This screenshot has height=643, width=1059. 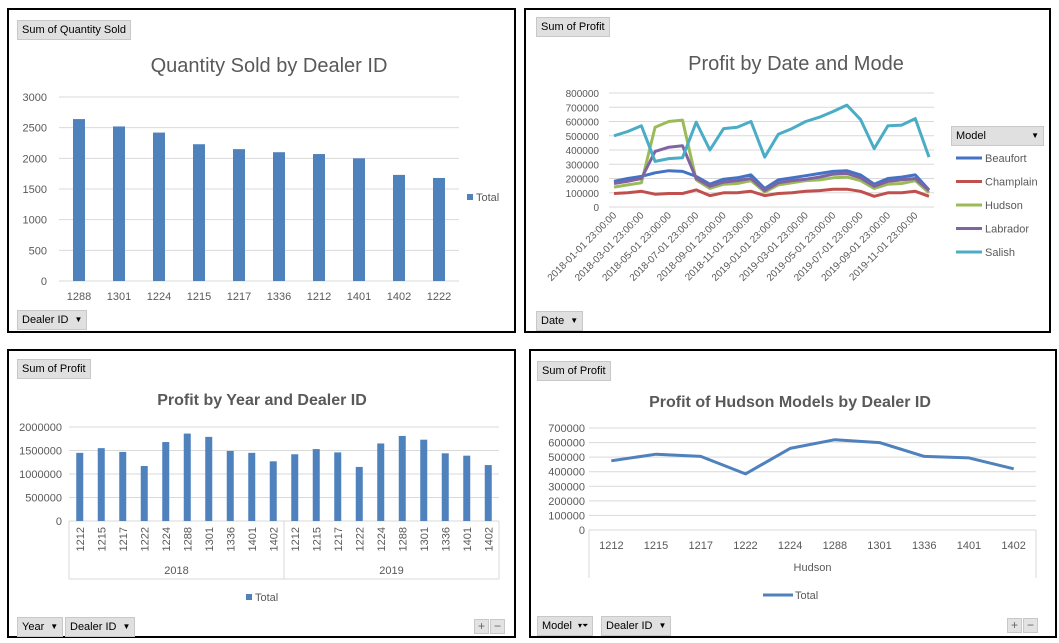 I want to click on group-label: 2018, so click(x=176, y=571).